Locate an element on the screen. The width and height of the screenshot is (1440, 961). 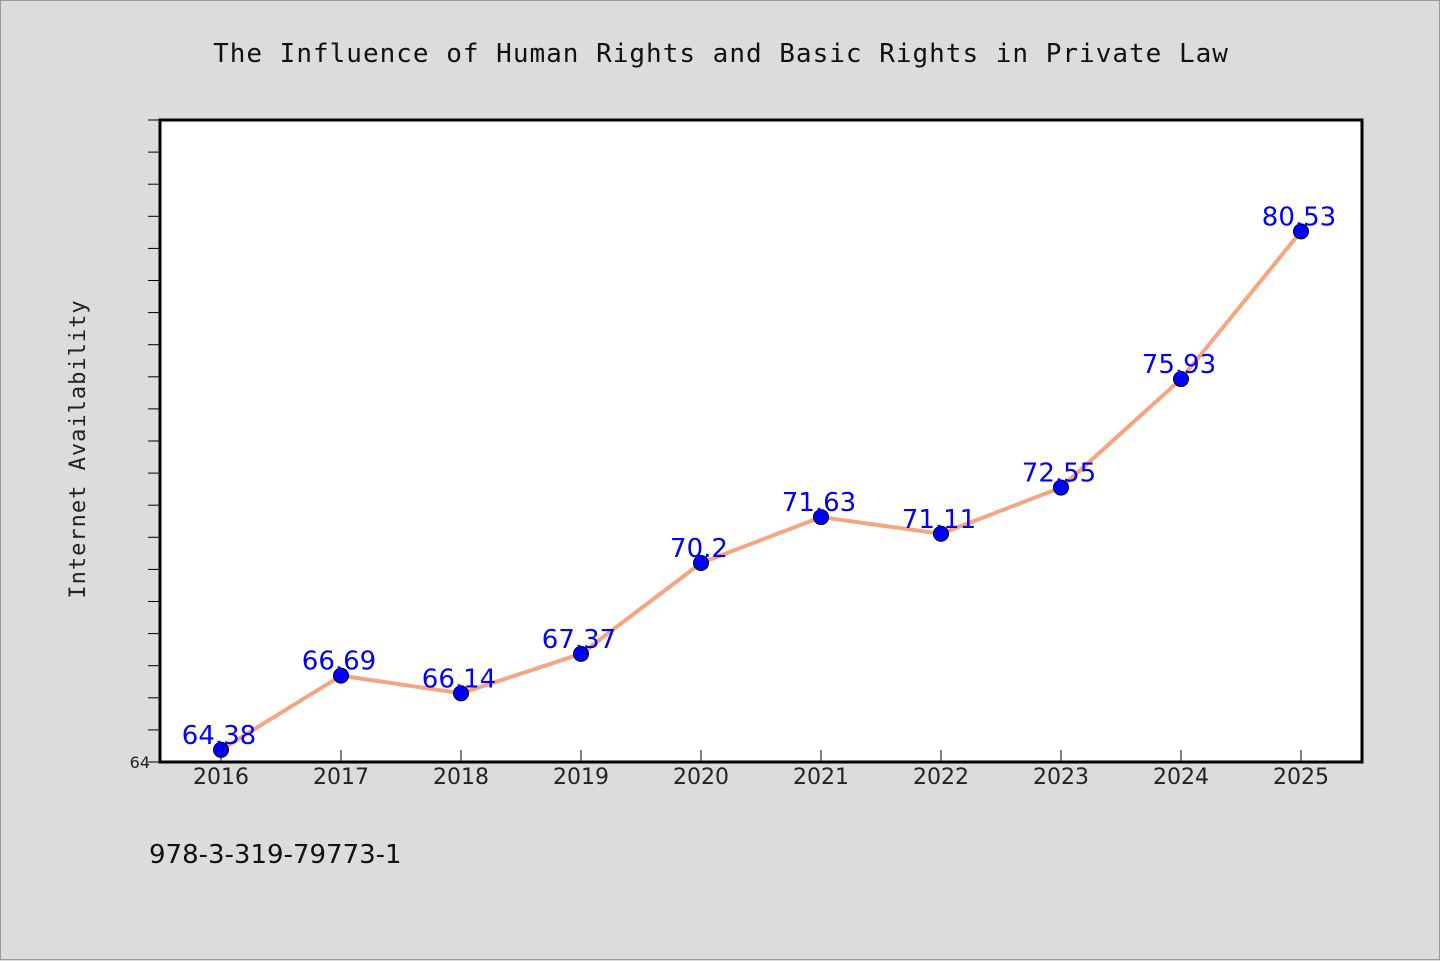
data-label: 64.38 is located at coordinates (219, 736).